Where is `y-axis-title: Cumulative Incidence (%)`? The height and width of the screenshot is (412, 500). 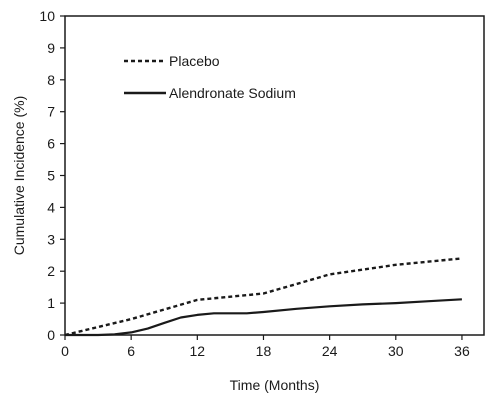 y-axis-title: Cumulative Incidence (%) is located at coordinates (19, 176).